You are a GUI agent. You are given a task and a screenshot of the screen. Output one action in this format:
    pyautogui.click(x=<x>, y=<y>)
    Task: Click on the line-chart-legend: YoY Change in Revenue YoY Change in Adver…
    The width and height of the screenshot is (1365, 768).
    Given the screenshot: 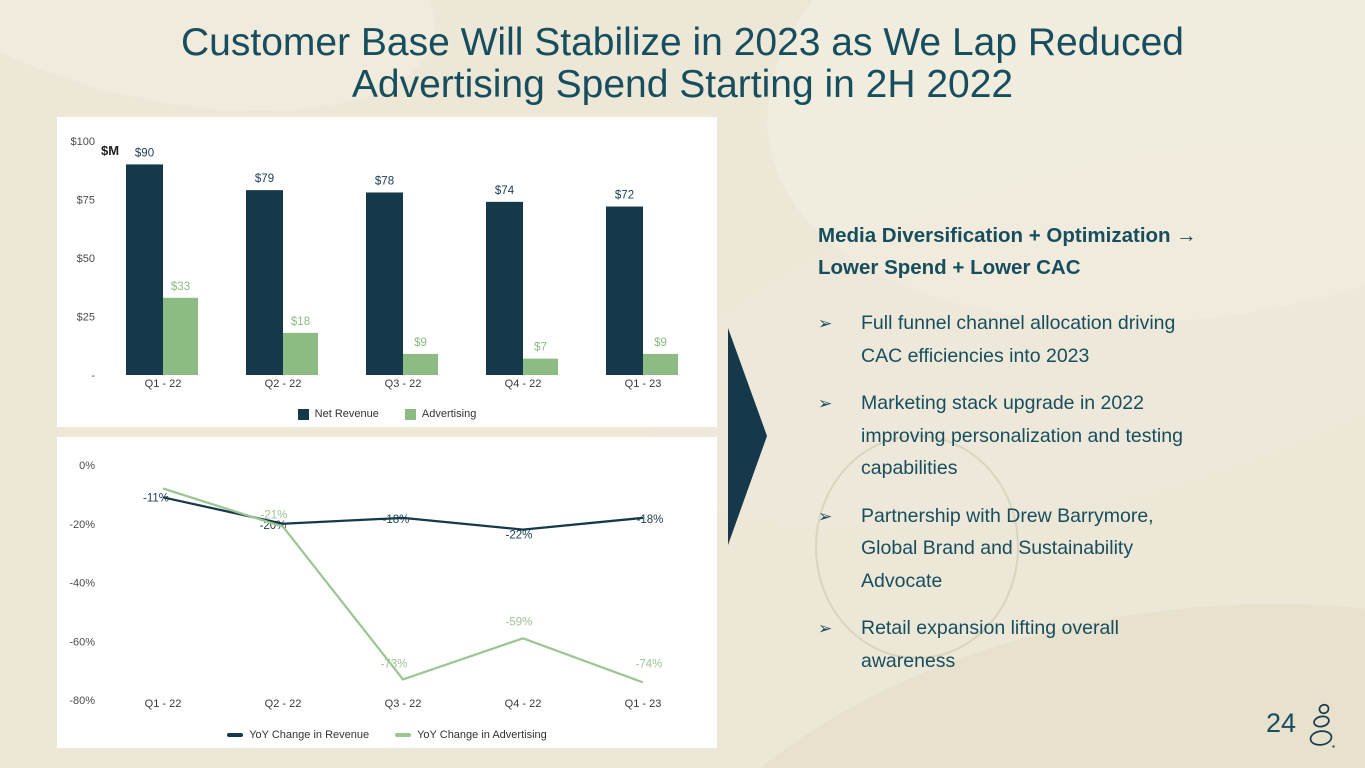 What is the action you would take?
    pyautogui.click(x=387, y=735)
    